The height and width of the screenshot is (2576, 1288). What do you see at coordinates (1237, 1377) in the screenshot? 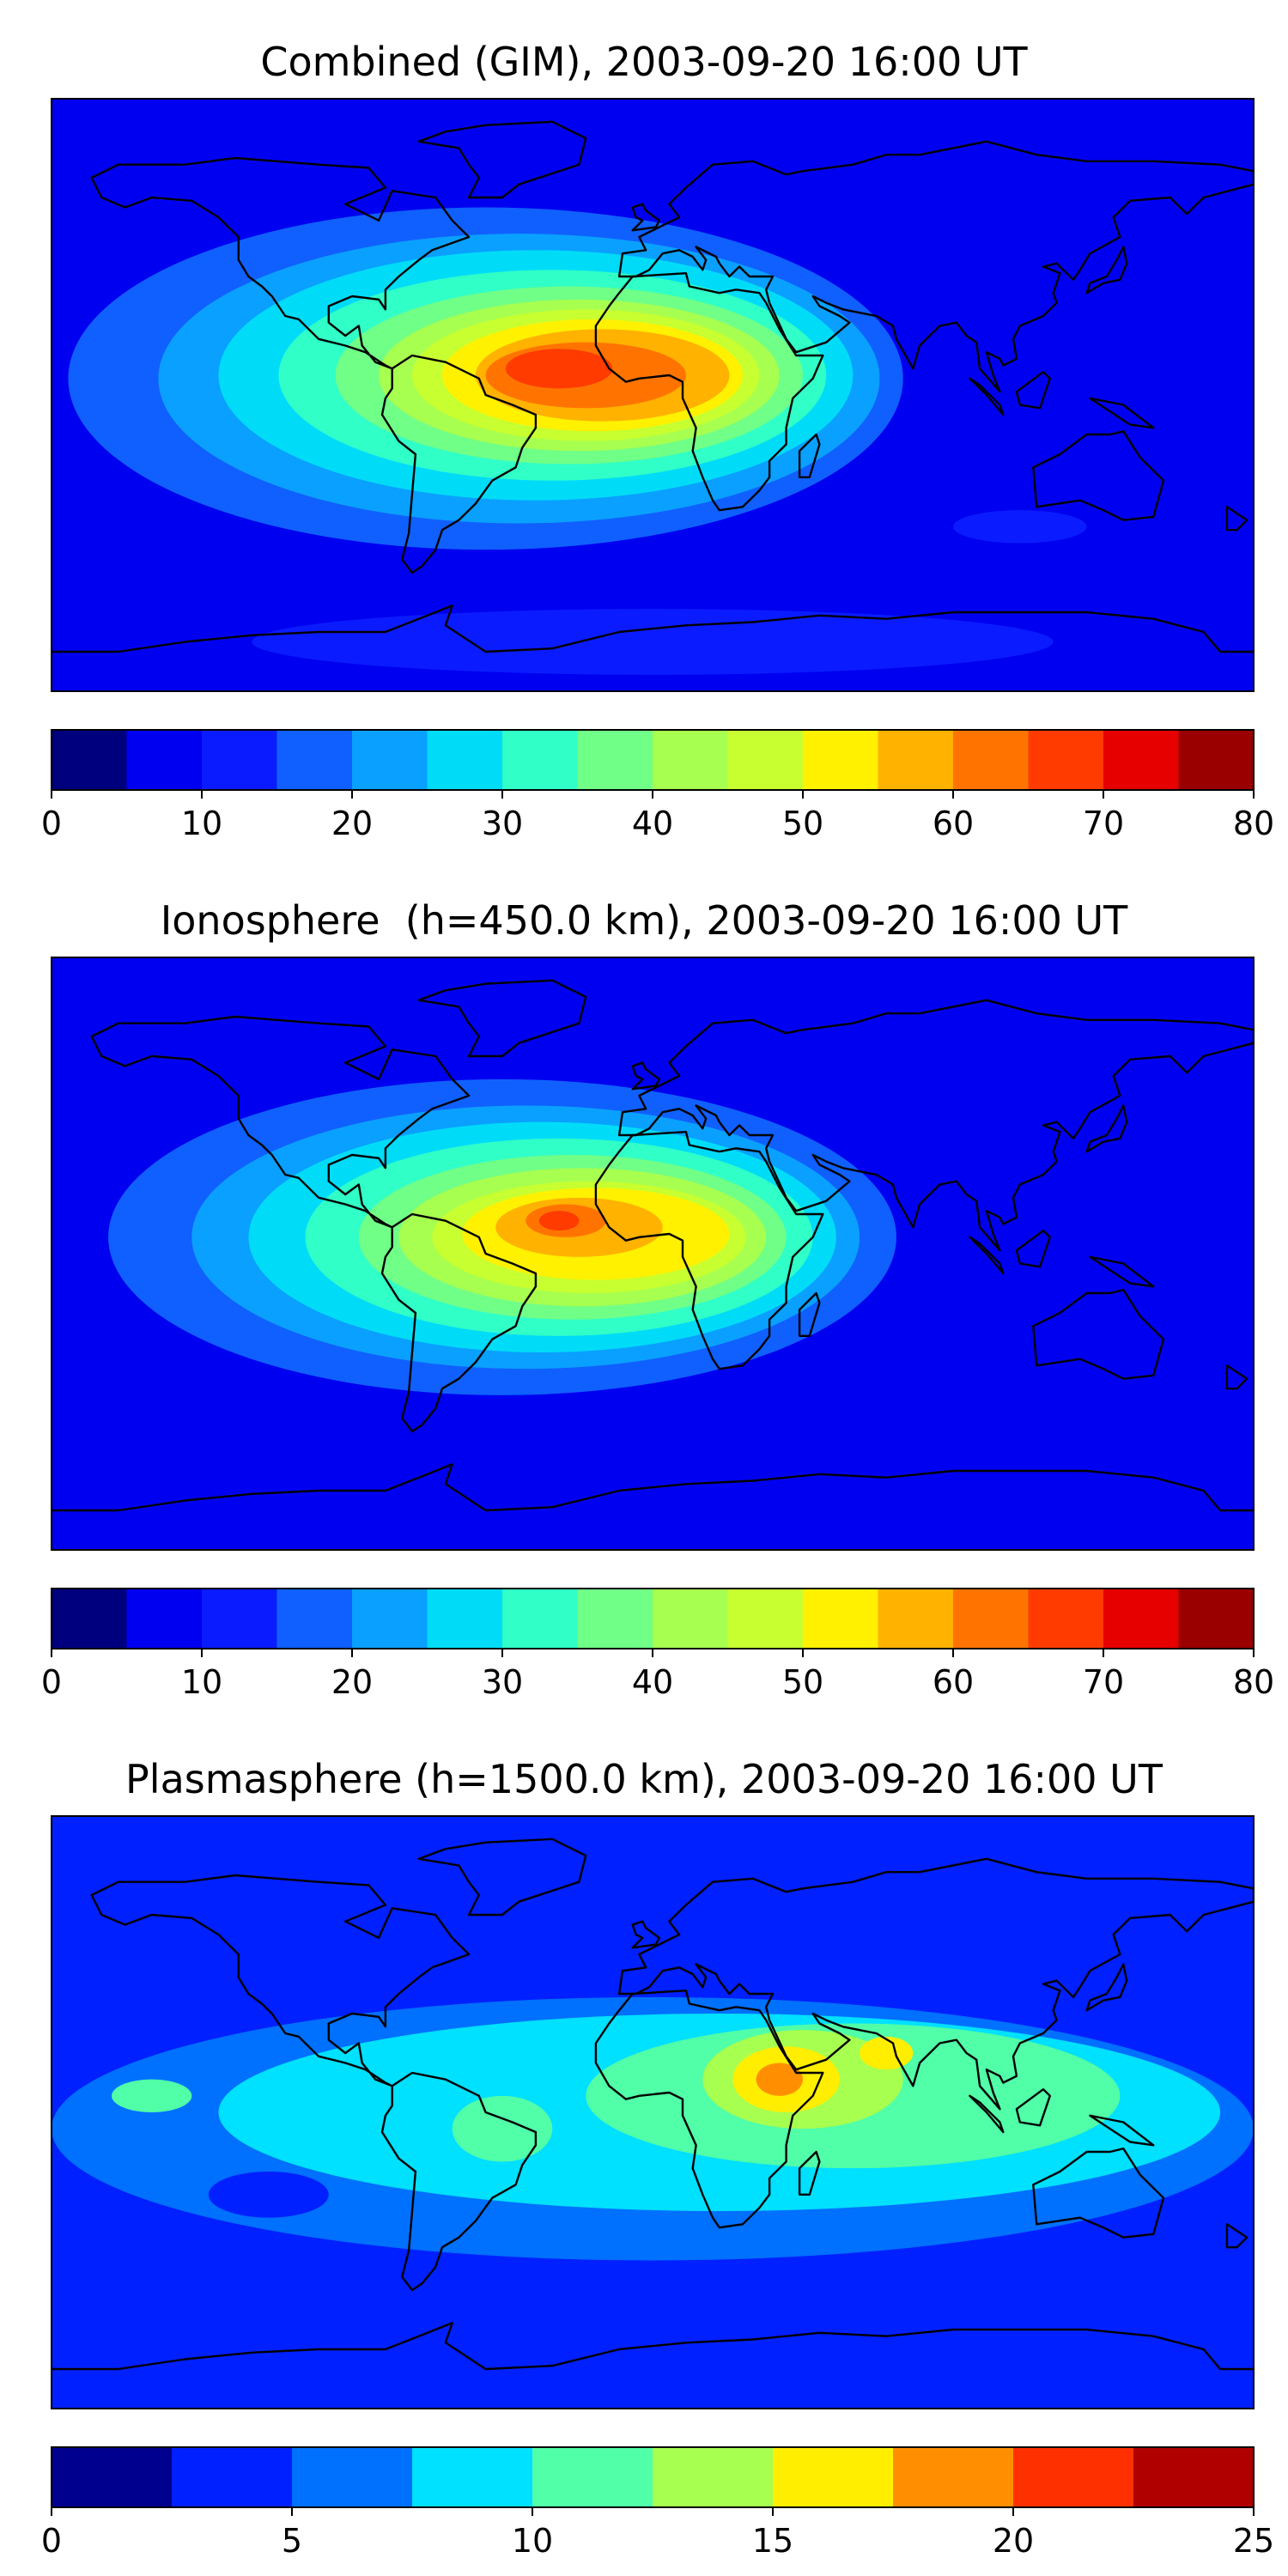
I see `coastline-new-zealand` at bounding box center [1237, 1377].